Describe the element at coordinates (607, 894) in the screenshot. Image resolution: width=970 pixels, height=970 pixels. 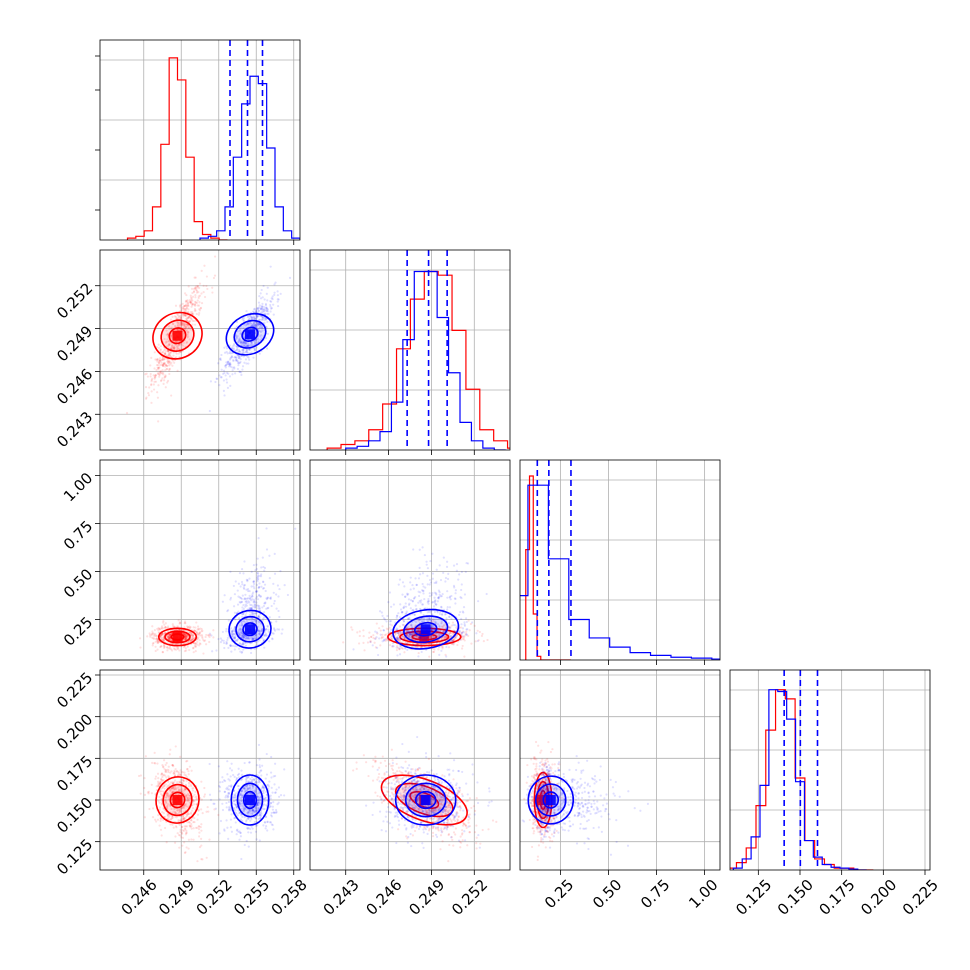
I see `x-tick-label-2-1: 0.50` at that location.